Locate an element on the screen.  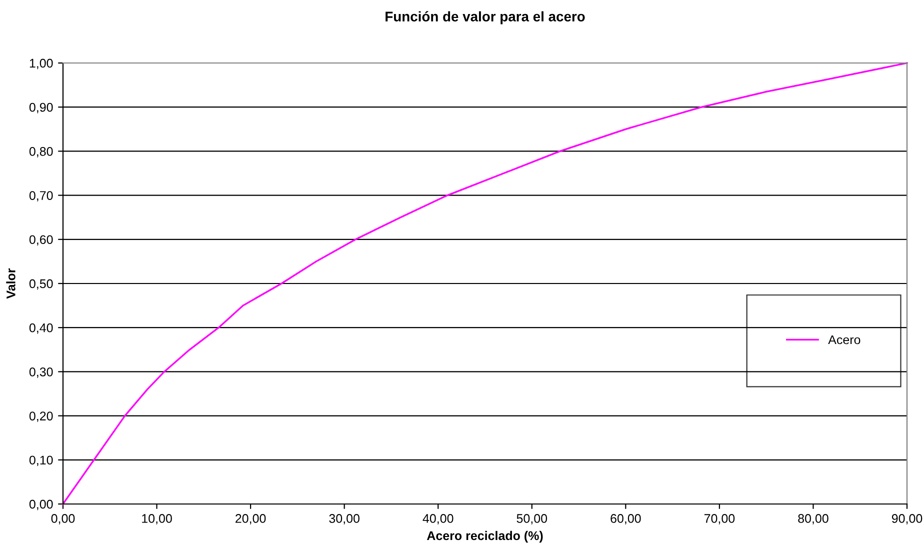
x-tick-label: 70,00 is located at coordinates (719, 519).